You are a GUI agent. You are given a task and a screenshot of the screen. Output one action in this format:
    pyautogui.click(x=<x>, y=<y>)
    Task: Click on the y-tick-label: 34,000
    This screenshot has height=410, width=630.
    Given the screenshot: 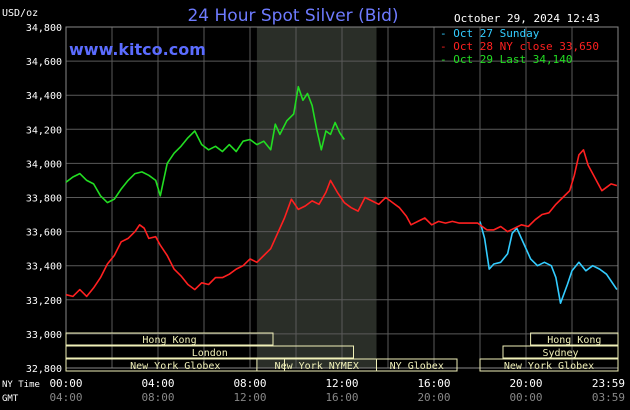 What is the action you would take?
    pyautogui.click(x=44, y=164)
    